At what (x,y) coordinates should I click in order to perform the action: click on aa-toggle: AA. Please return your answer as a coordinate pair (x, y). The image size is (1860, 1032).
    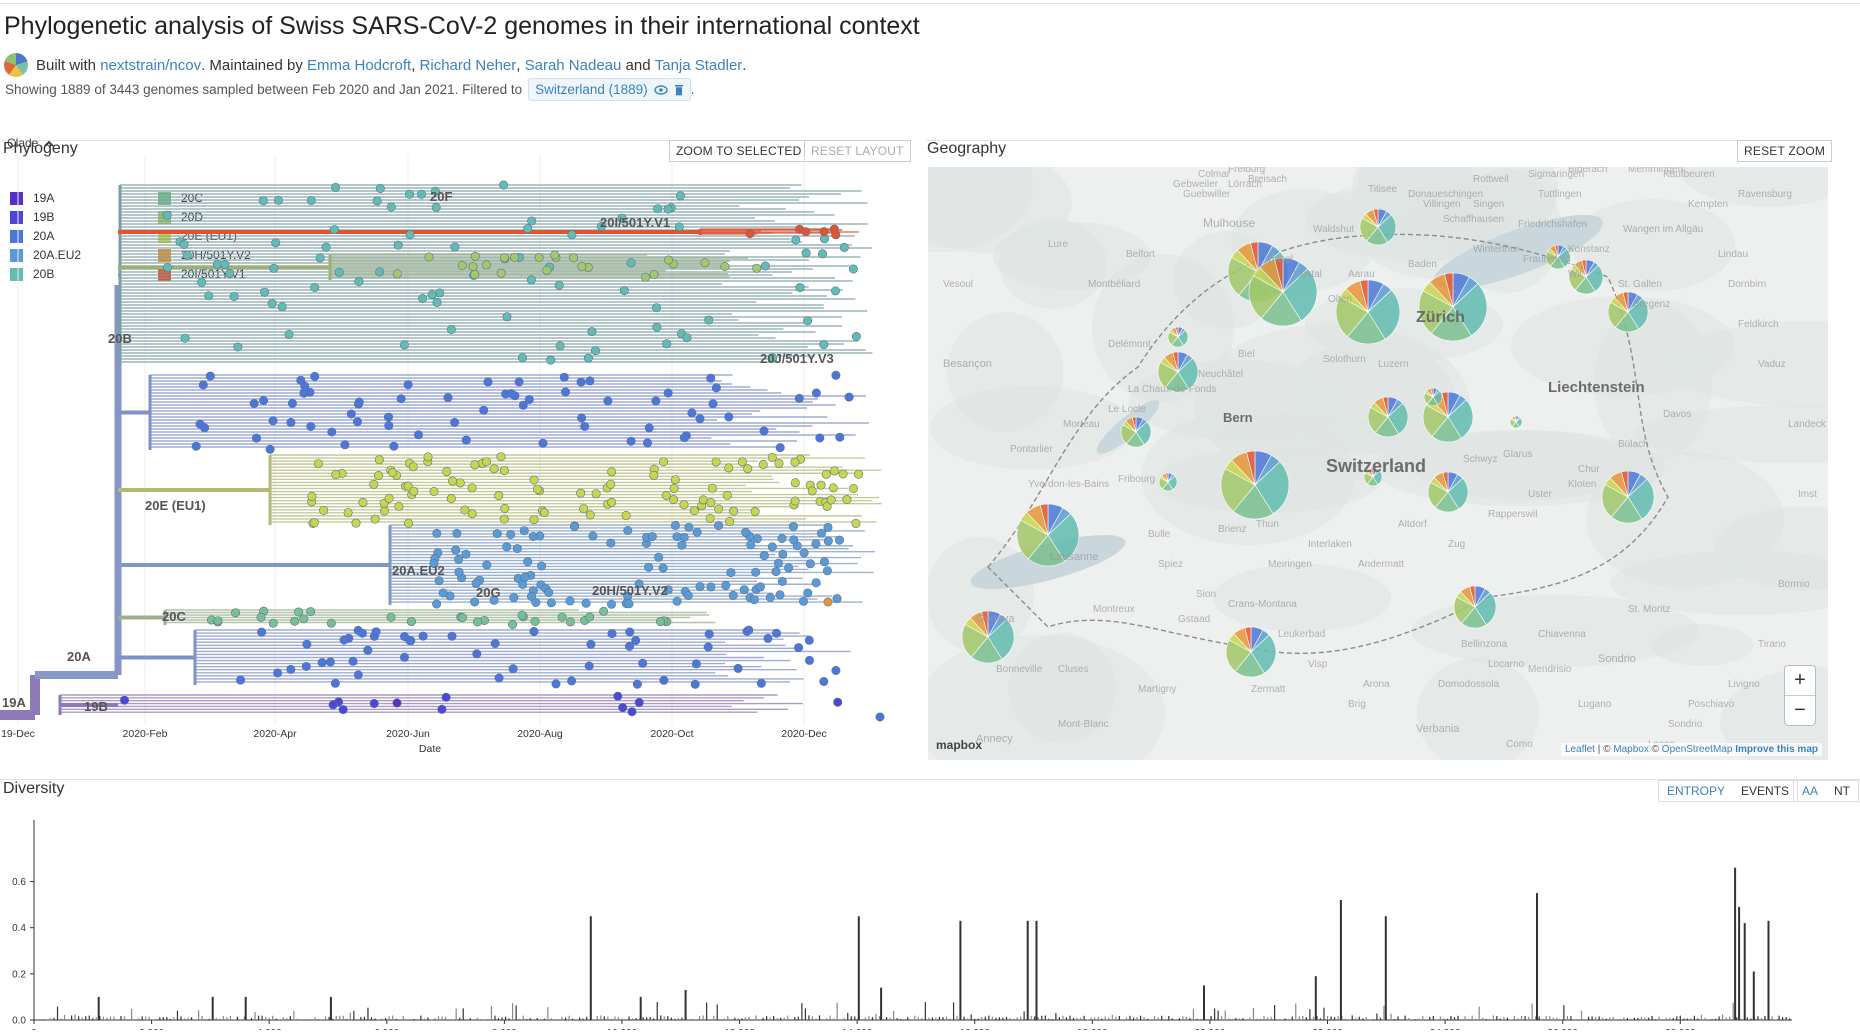
    Looking at the image, I should click on (1810, 791).